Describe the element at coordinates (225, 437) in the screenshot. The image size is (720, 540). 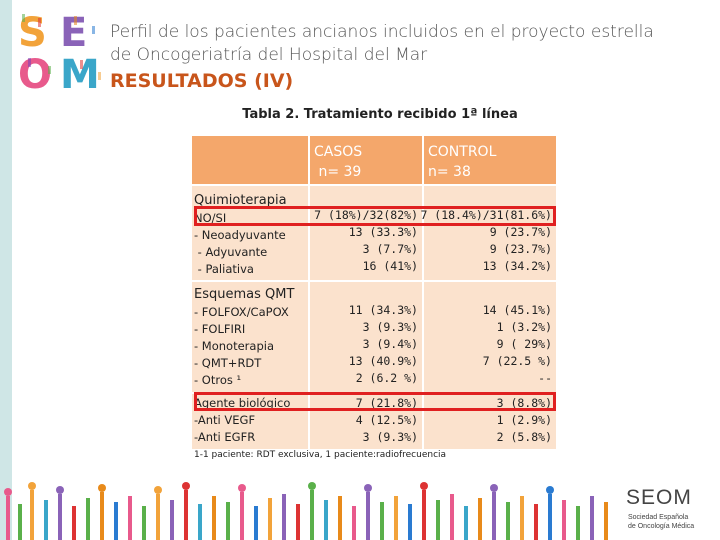
I see `row-label: -Anti EGFR` at that location.